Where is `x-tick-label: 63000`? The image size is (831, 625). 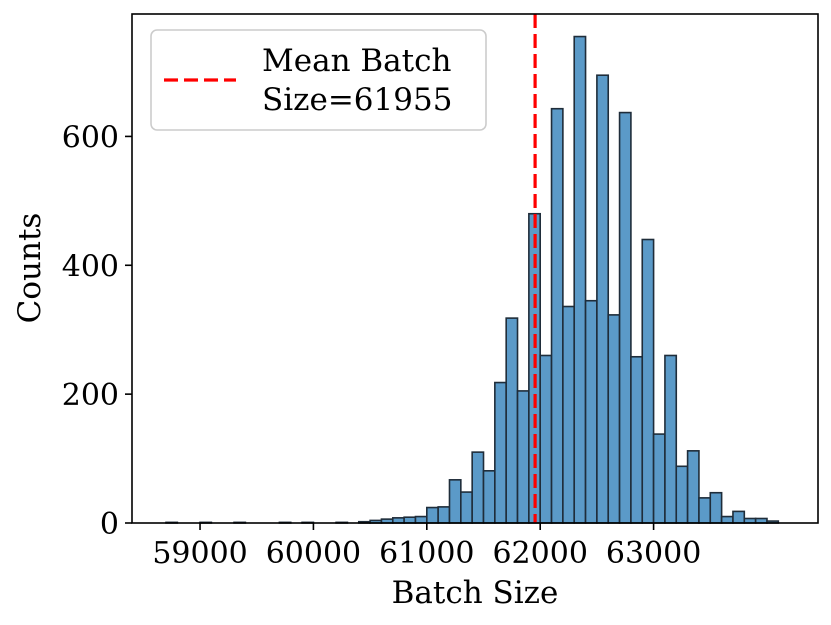 x-tick-label: 63000 is located at coordinates (653, 553).